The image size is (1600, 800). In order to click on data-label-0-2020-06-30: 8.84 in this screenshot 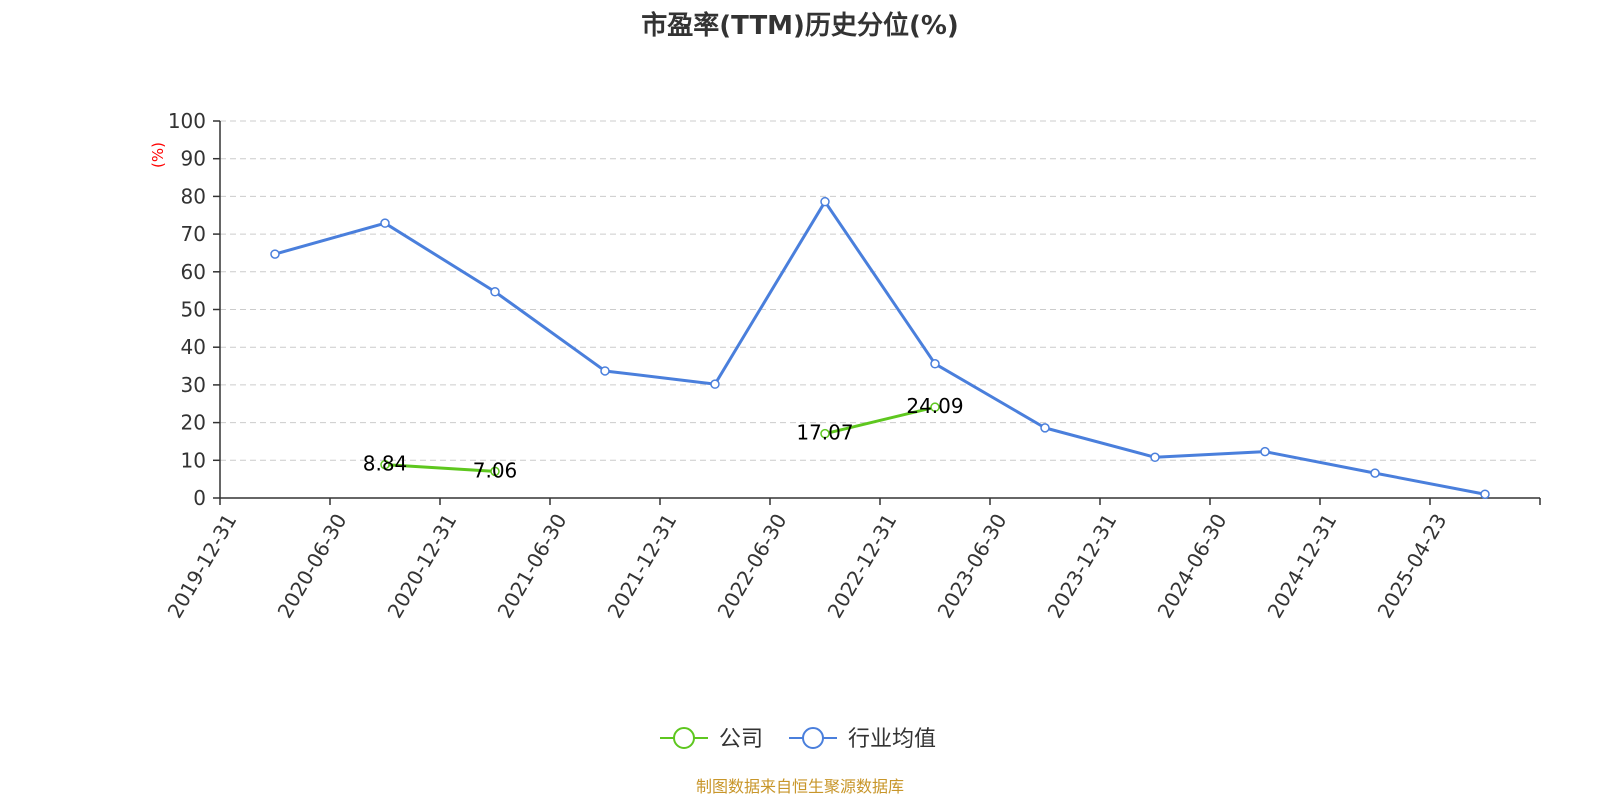, I will do `click(385, 464)`.